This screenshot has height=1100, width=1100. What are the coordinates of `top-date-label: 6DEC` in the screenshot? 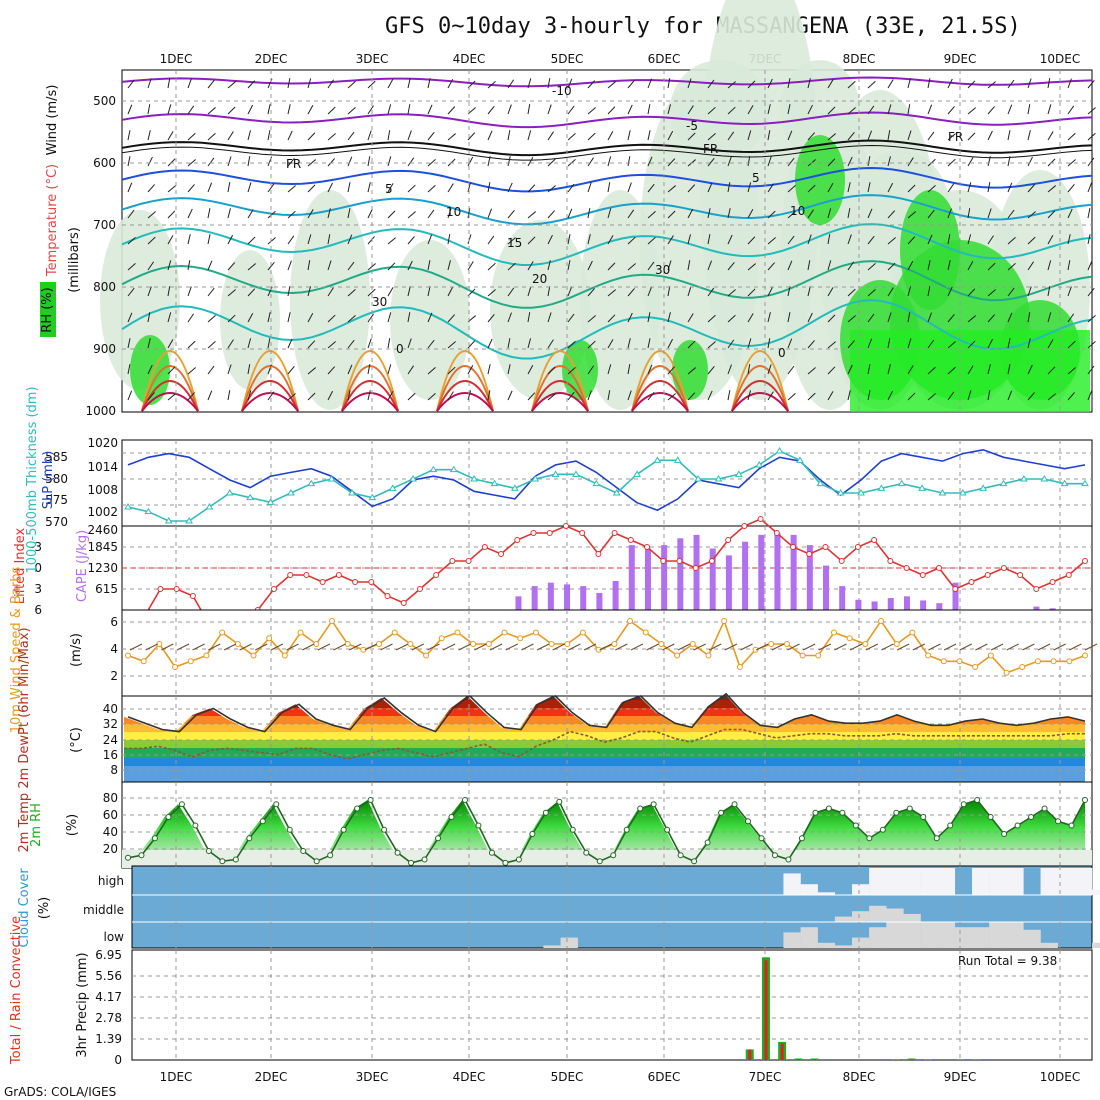 It's located at (664, 59).